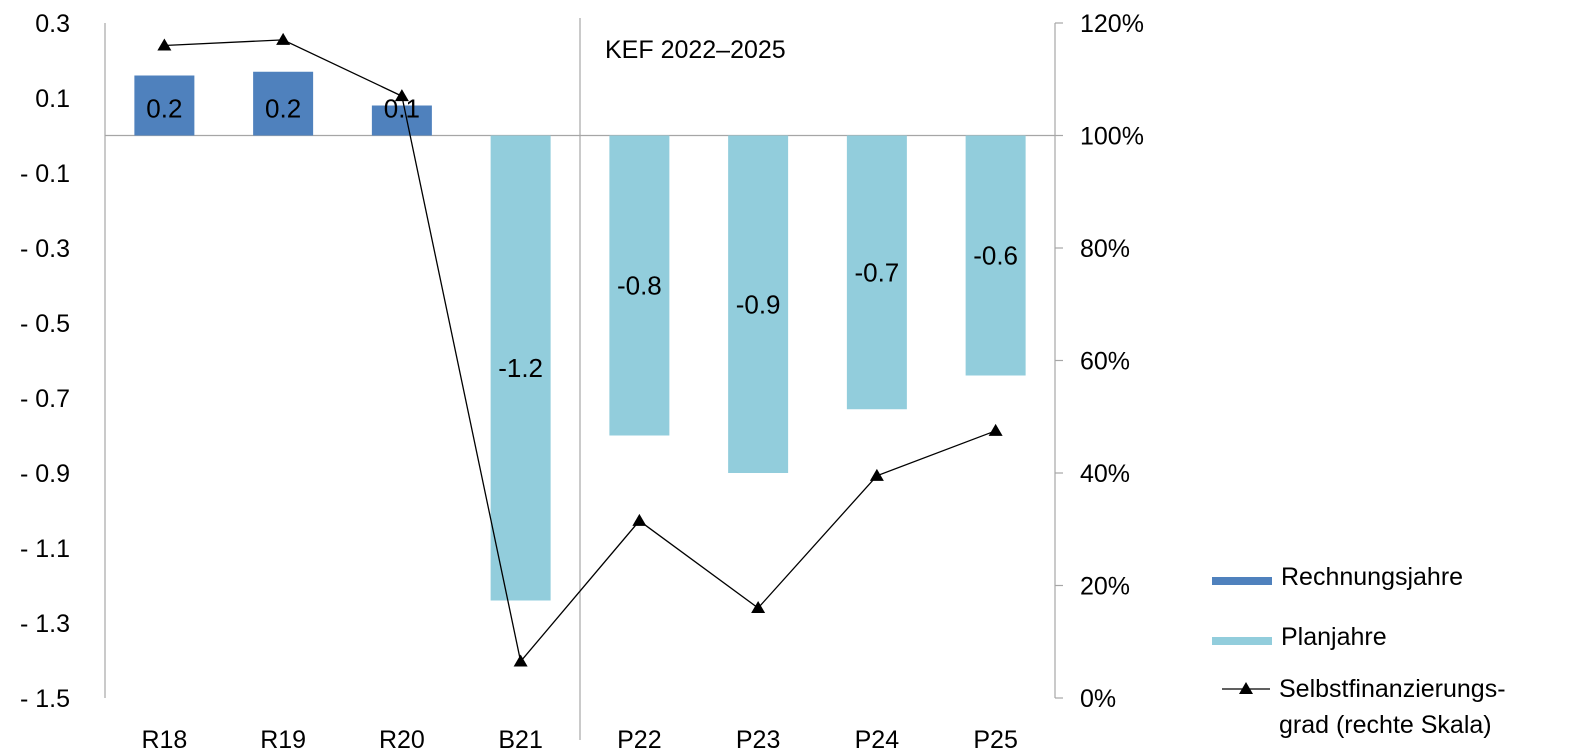  I want to click on y-left-tick-label: - 1.1, so click(45, 549).